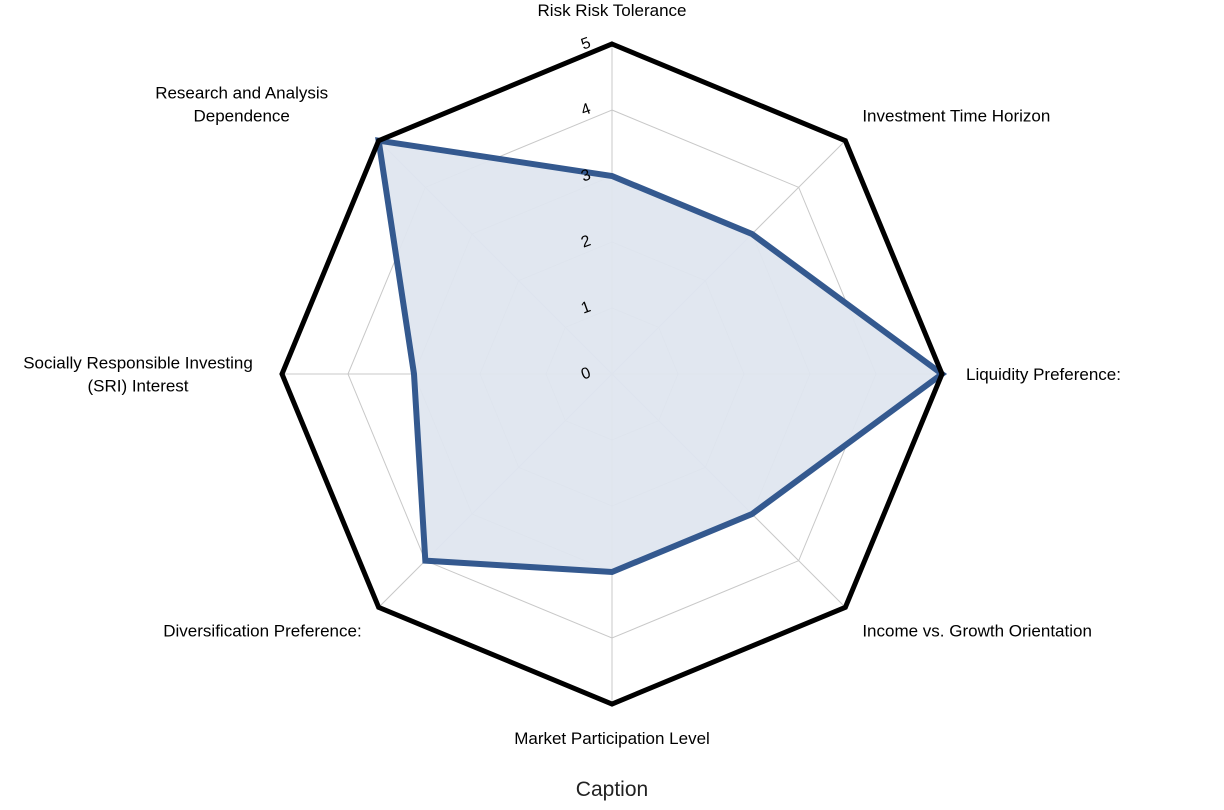 The image size is (1224, 810). Describe the element at coordinates (241, 116) in the screenshot. I see `axis-label-7-line-1: Dependence` at that location.